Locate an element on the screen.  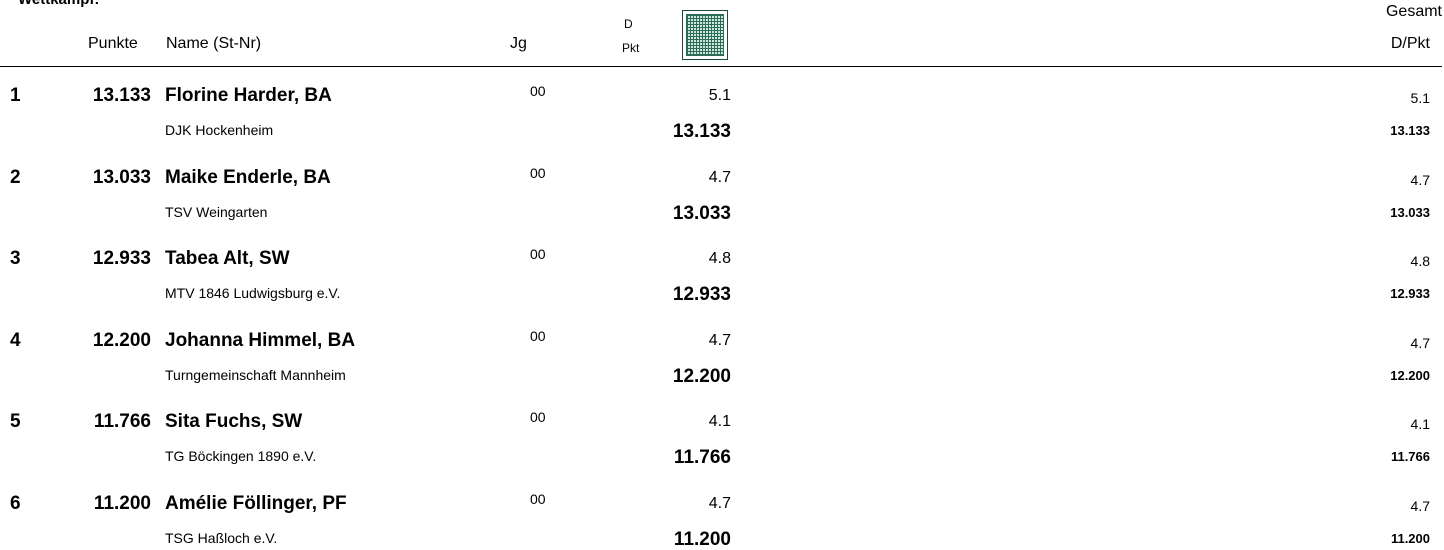
title: Wettkampf: is located at coordinates (58, 3).